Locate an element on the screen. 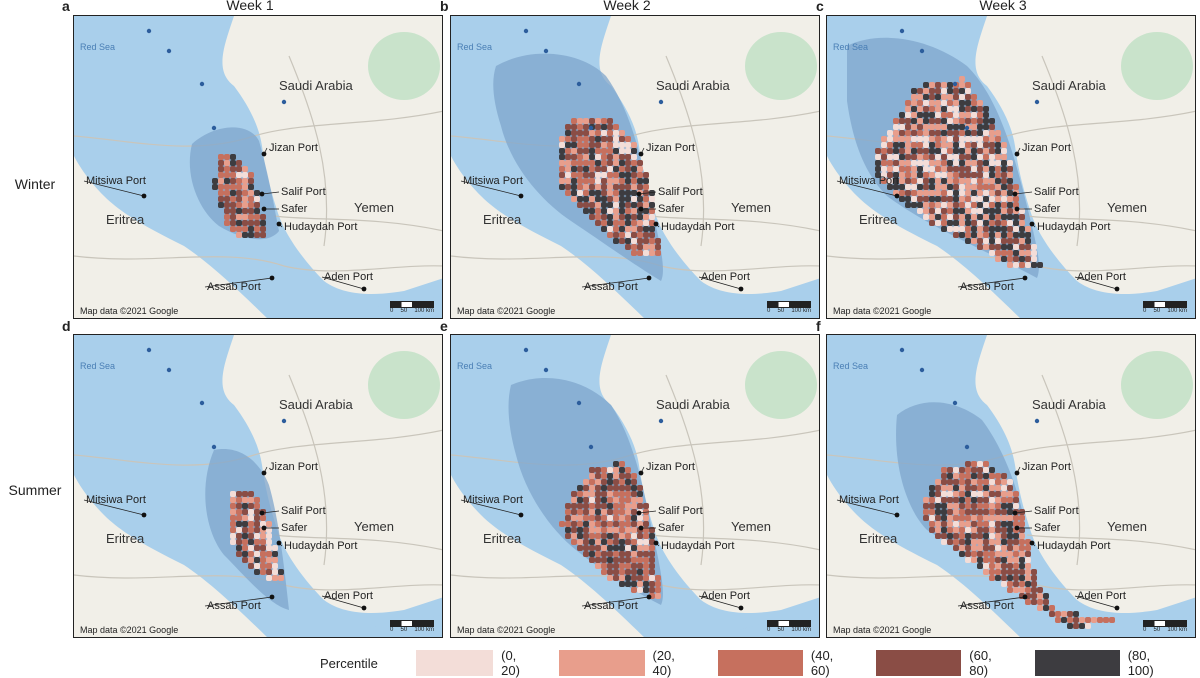 The image size is (1200, 678). sea-label: Red Sea is located at coordinates (475, 366).